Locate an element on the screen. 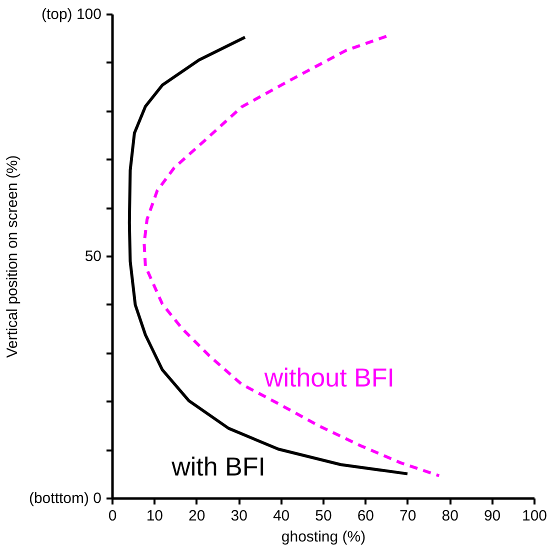 The image size is (548, 548). y-tick-label: (botttom) 0 is located at coordinates (65, 498).